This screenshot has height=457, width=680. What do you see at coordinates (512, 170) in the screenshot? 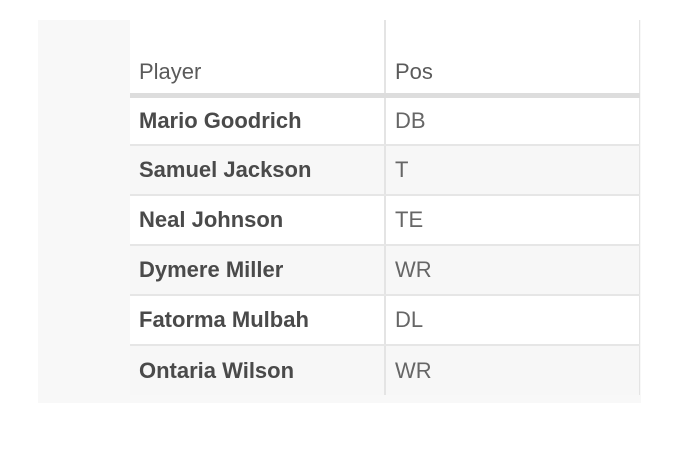
I see `position-cell: T` at bounding box center [512, 170].